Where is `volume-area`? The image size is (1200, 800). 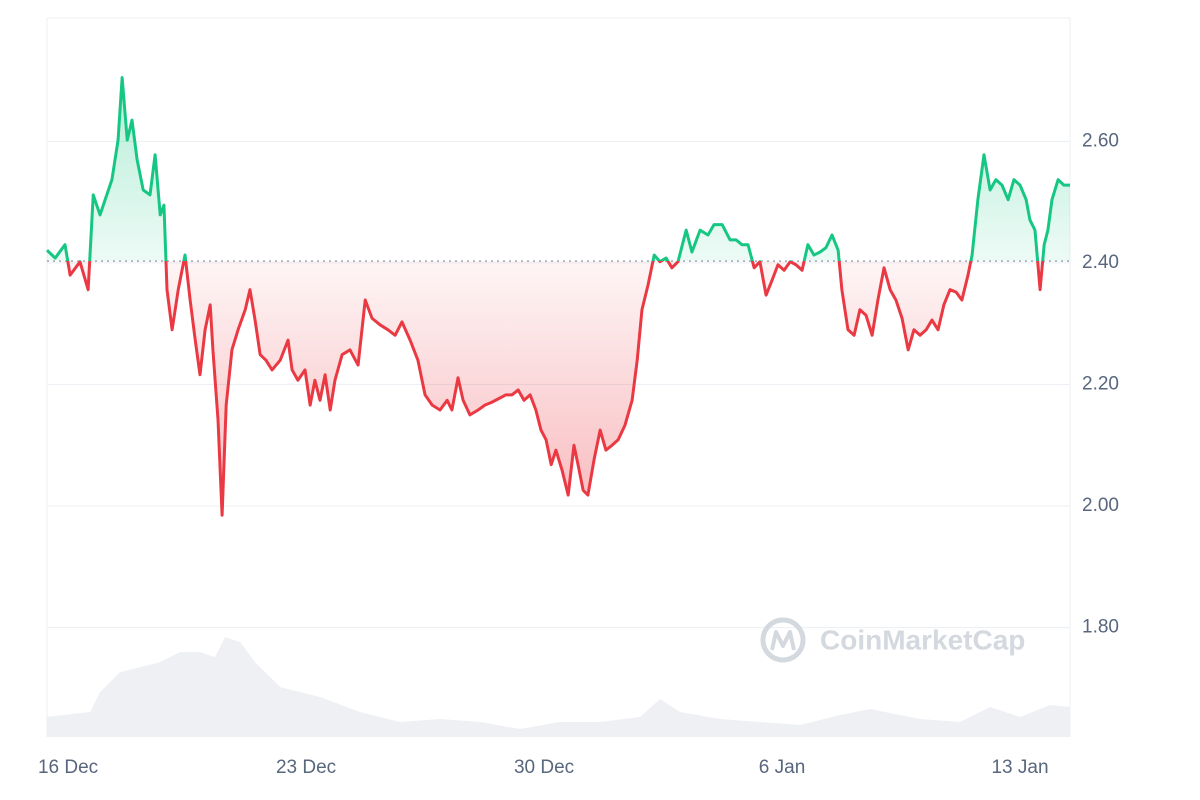
volume-area is located at coordinates (558, 687).